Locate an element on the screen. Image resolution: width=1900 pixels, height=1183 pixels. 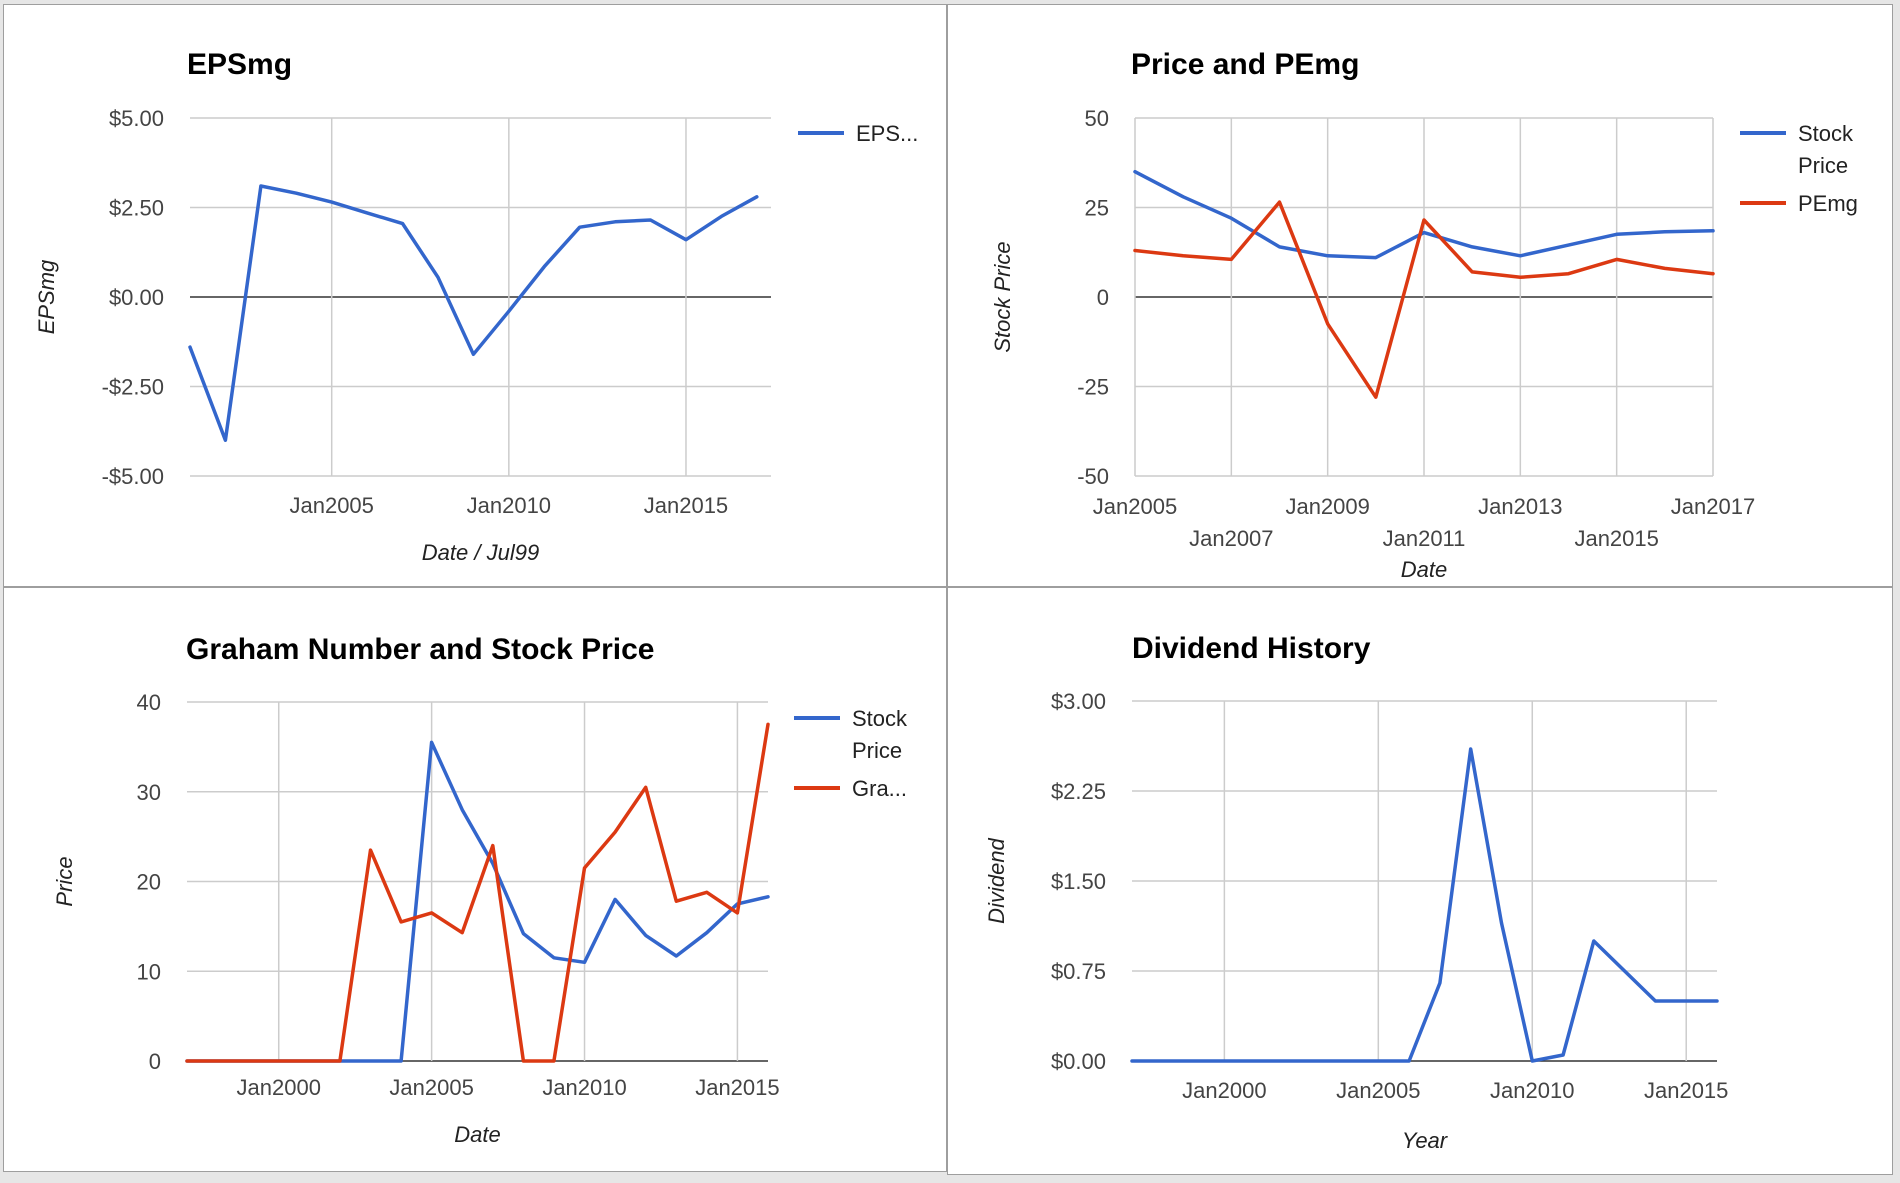
y-tick-label: 30 is located at coordinates (149, 792).